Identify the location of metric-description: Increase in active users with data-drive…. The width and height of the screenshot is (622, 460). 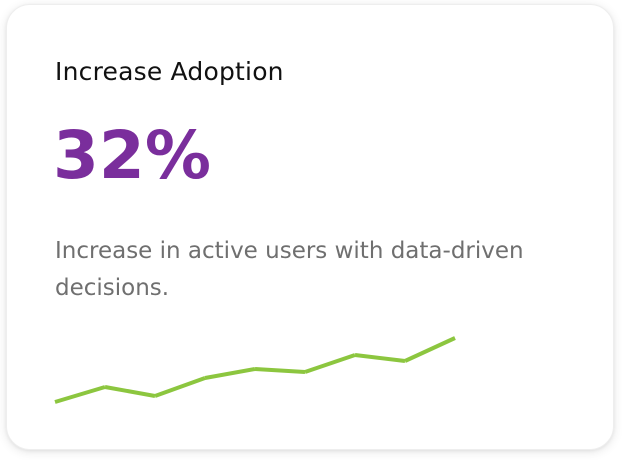
(289, 269).